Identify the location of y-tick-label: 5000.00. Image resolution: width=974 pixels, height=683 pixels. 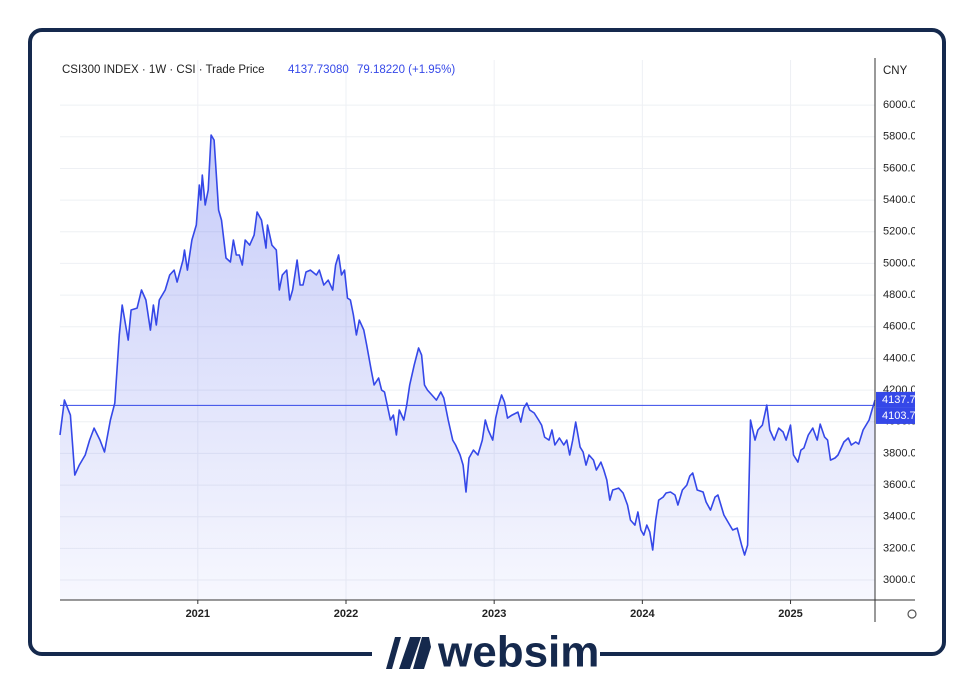
(903, 263).